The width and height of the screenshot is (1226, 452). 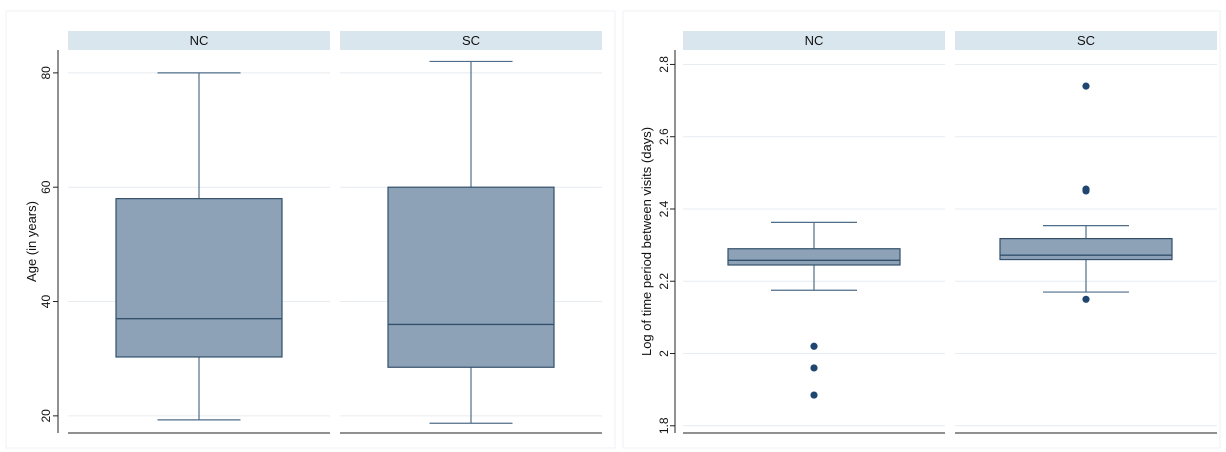 I want to click on y-axis-title: Log of time period between visits (days), so click(x=646, y=241).